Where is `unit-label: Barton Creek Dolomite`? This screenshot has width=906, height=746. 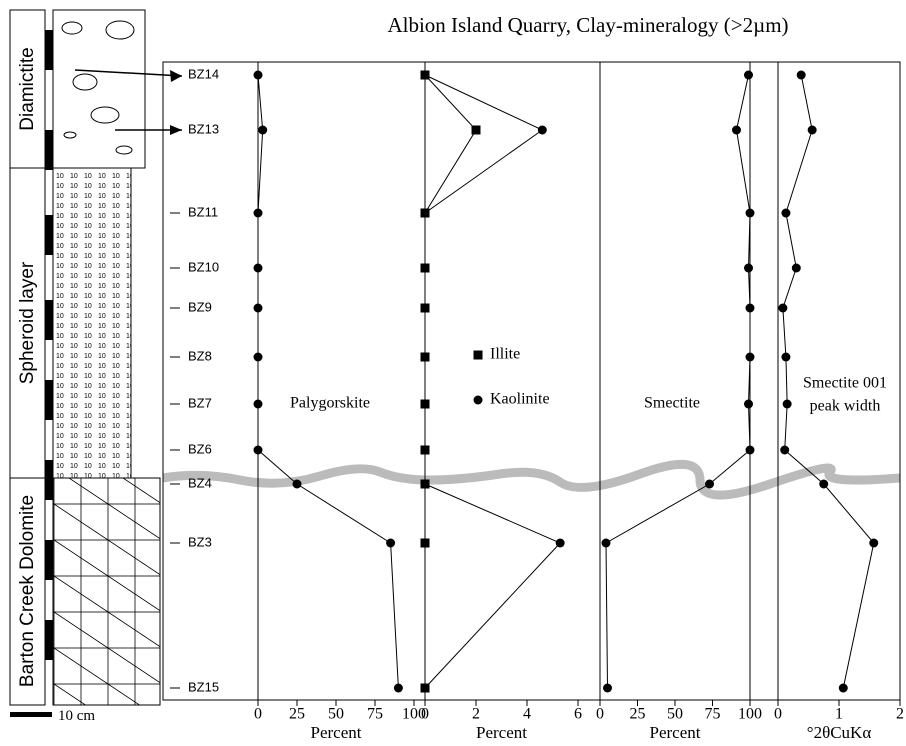
unit-label: Barton Creek Dolomite is located at coordinates (27, 591).